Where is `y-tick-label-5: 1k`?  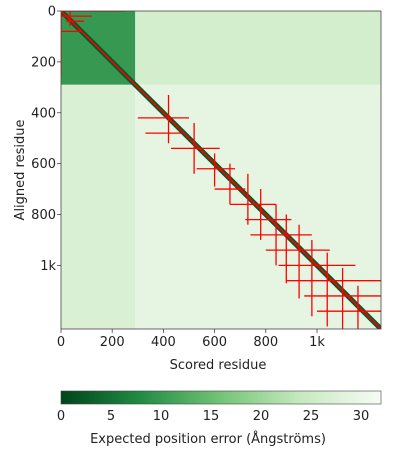 y-tick-label-5: 1k is located at coordinates (48, 266).